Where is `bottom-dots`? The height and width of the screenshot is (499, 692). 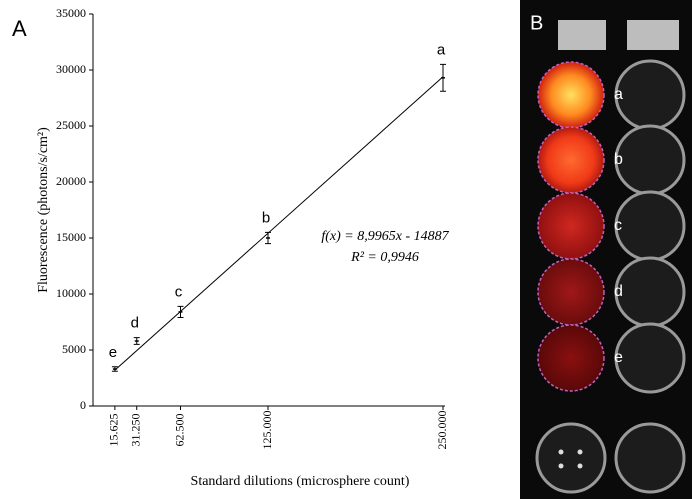
bottom-dots is located at coordinates (570, 459).